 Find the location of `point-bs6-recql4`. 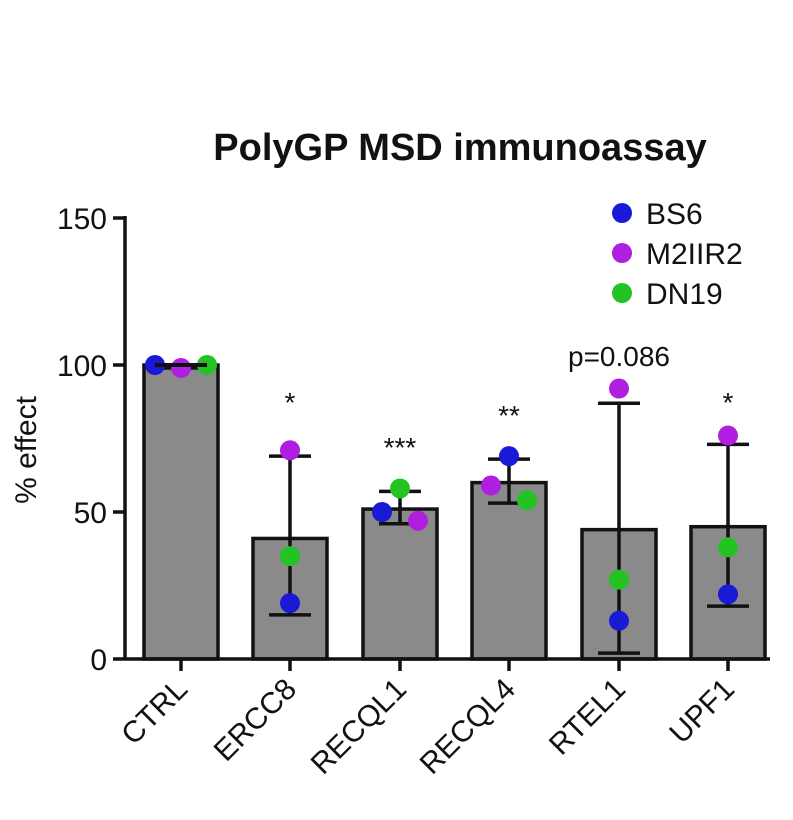

point-bs6-recql4 is located at coordinates (509, 456).